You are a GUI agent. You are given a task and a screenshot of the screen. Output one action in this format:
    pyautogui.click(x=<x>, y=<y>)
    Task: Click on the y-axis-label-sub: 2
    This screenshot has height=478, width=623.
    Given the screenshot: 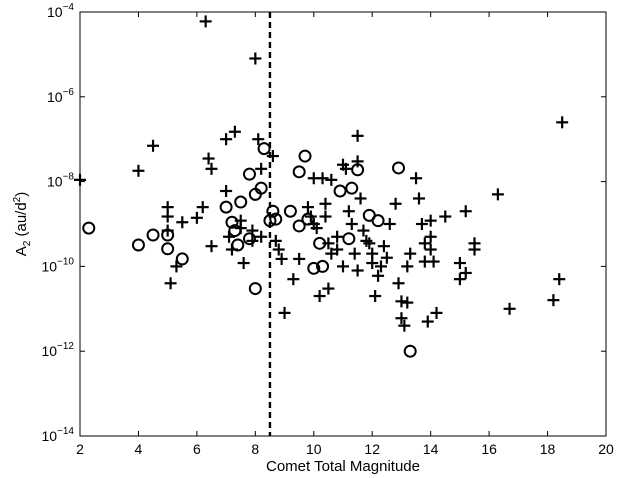 What is the action you would take?
    pyautogui.click(x=27, y=243)
    